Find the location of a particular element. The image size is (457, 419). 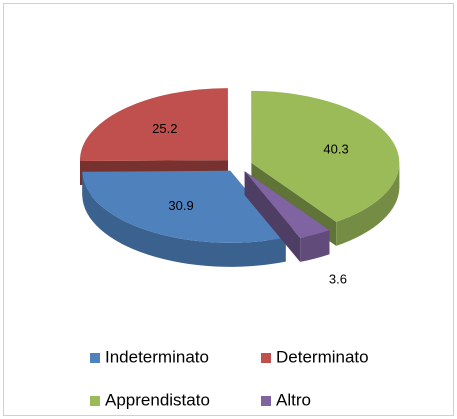

data-label: 3.6 is located at coordinates (338, 278).